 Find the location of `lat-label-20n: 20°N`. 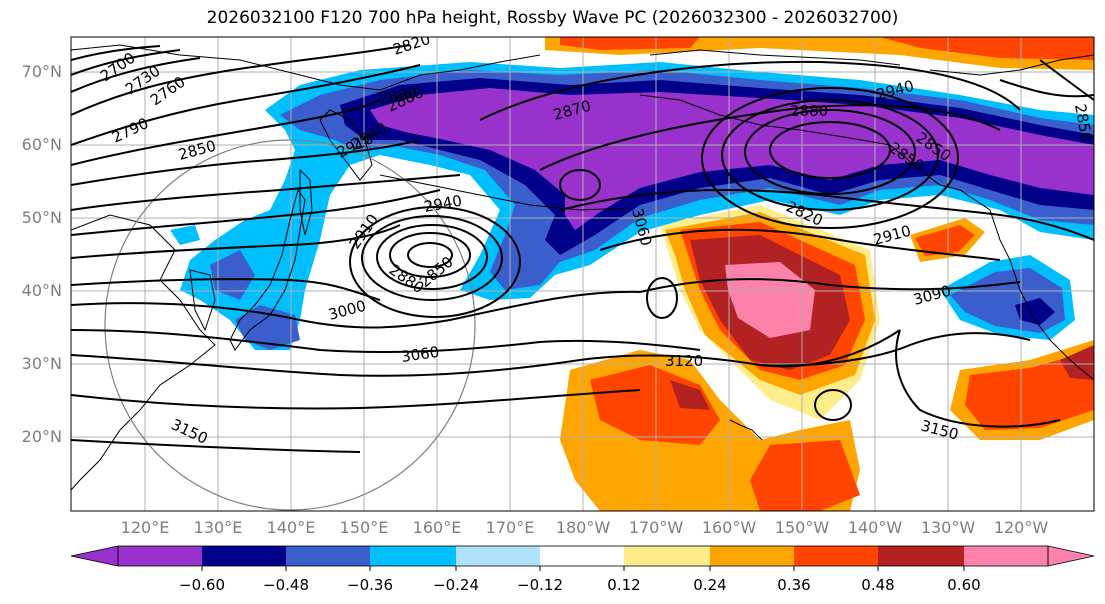

lat-label-20n: 20°N is located at coordinates (41, 436).